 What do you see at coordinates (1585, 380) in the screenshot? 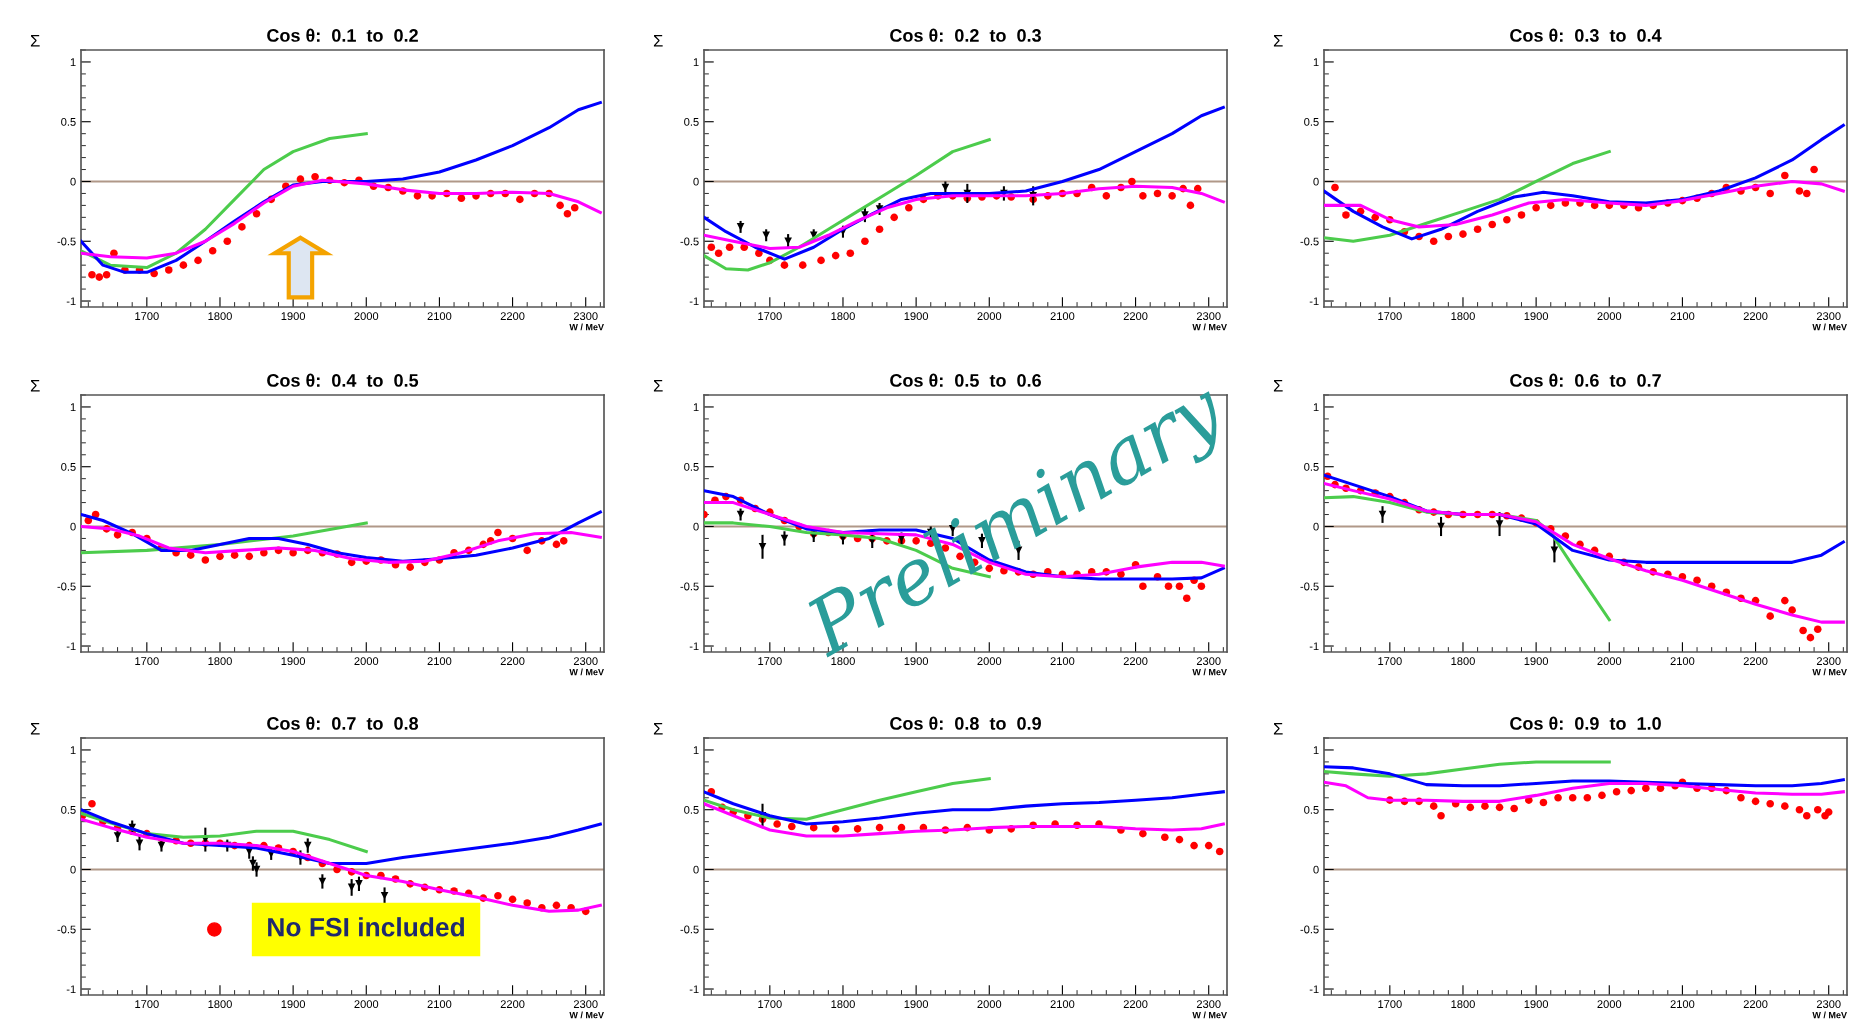
I see `chart-title: Cos θ: 0.6 to 0.7` at bounding box center [1585, 380].